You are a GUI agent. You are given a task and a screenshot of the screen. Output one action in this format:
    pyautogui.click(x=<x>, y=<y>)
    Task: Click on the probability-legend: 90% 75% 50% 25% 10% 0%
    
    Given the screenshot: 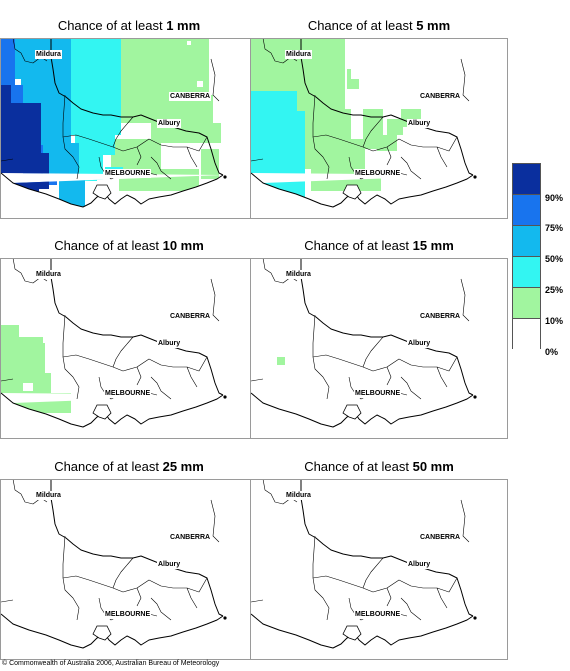 What is the action you would take?
    pyautogui.click(x=537, y=260)
    